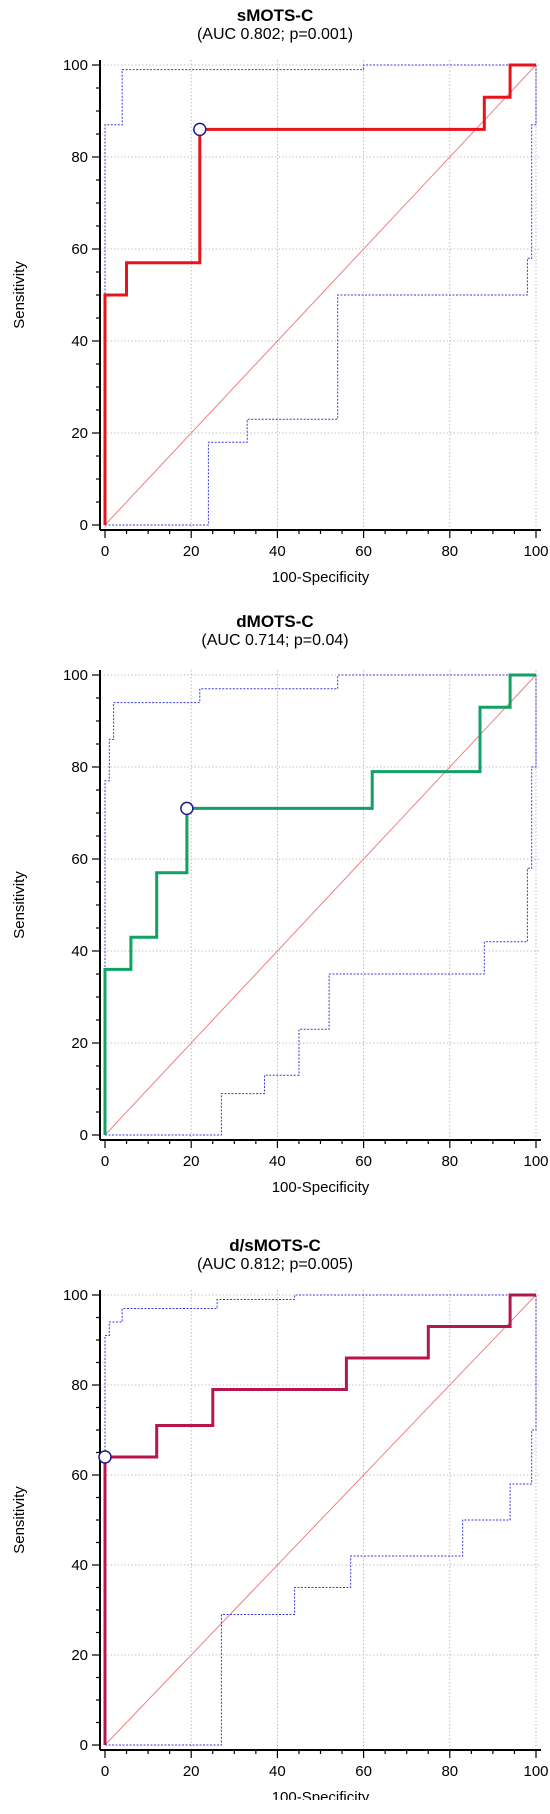 This screenshot has height=1814, width=550. What do you see at coordinates (275, 621) in the screenshot?
I see `chart-title: dMOTS-C` at bounding box center [275, 621].